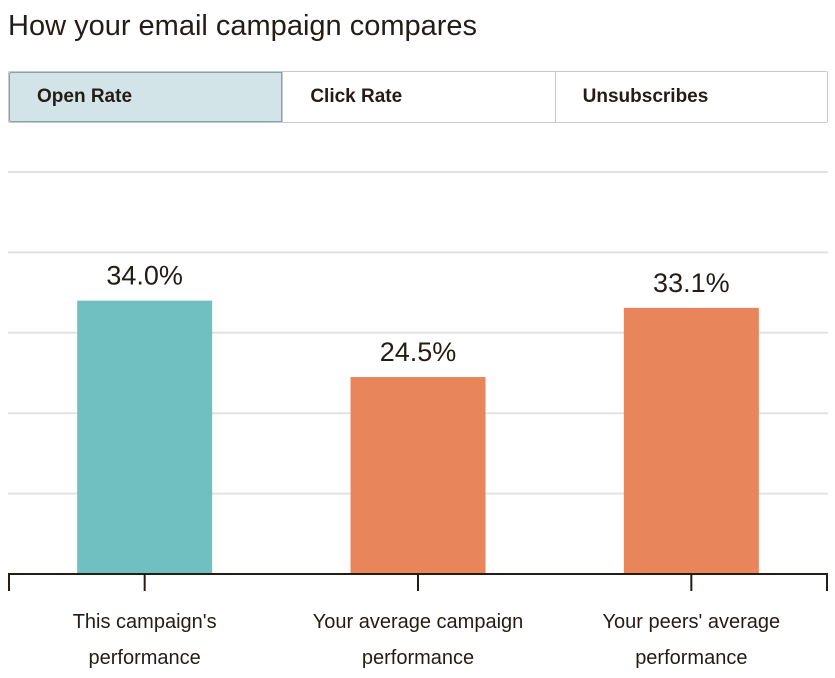 This screenshot has width=835, height=678. Describe the element at coordinates (145, 622) in the screenshot. I see `x-tick-label: This campaign's` at that location.